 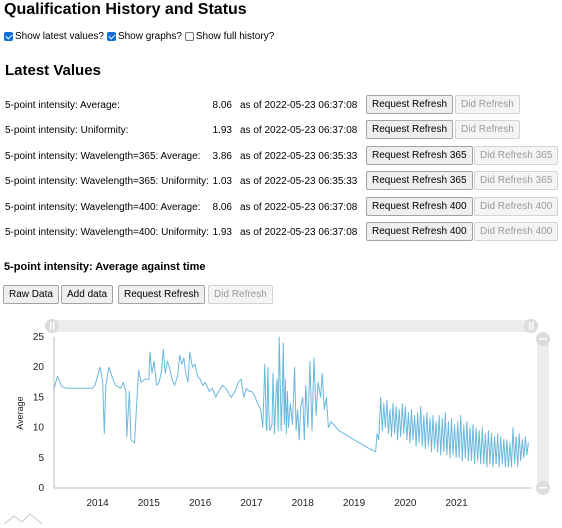 I want to click on show-latest-values-checkbox, so click(x=8, y=36).